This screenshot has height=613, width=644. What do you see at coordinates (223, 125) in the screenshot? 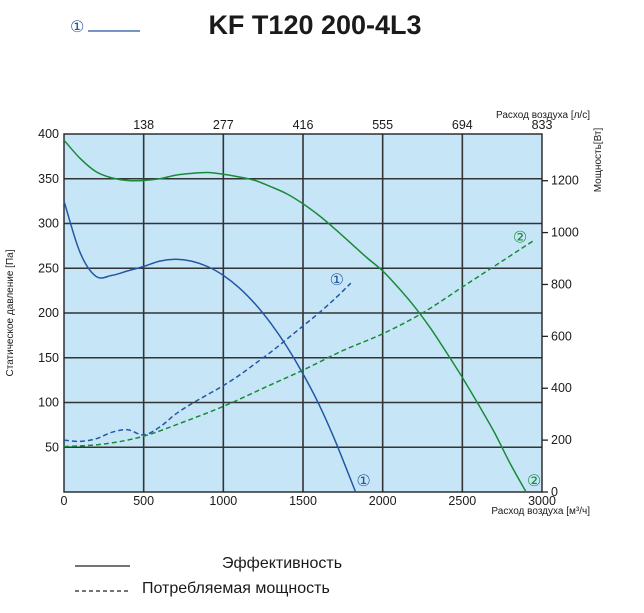
I see `x2-tick-label: 277` at bounding box center [223, 125].